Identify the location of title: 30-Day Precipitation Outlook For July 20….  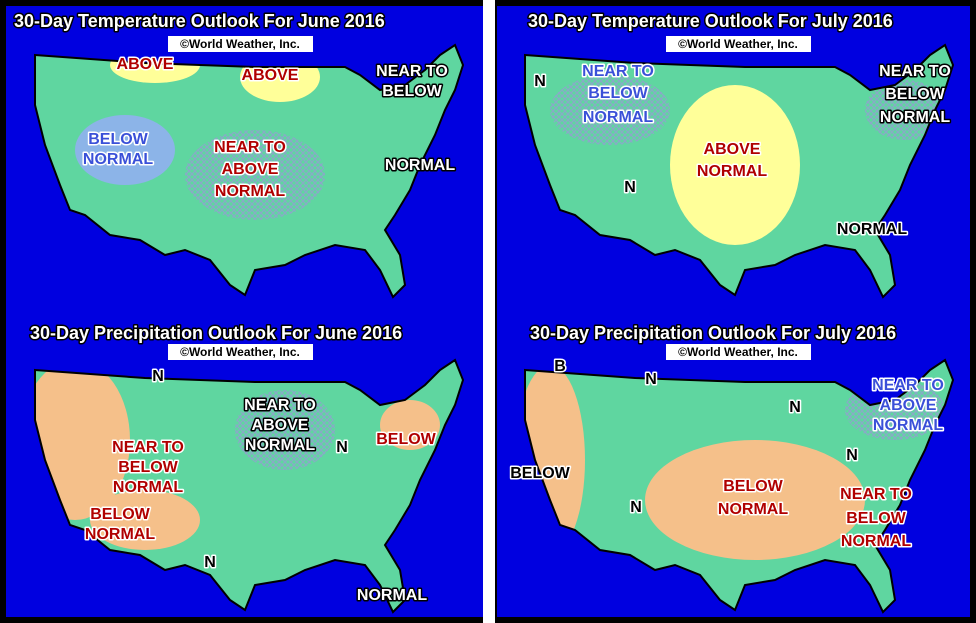
(713, 333).